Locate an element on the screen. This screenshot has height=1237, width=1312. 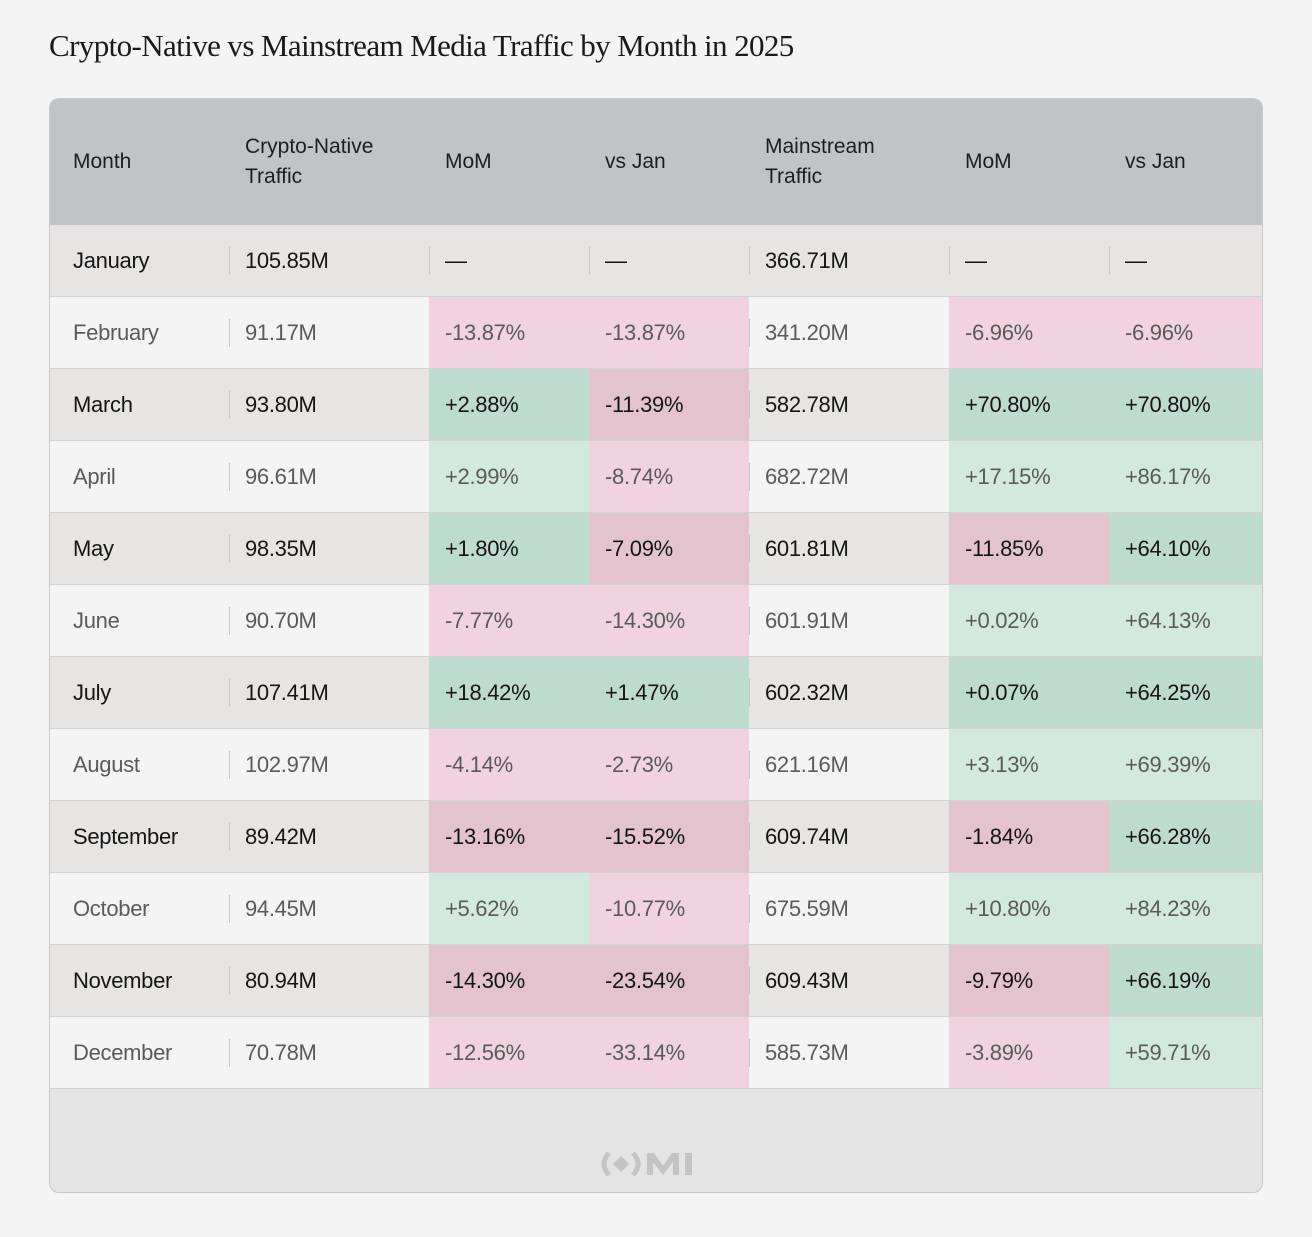
value-cell: +1.80% is located at coordinates (509, 548).